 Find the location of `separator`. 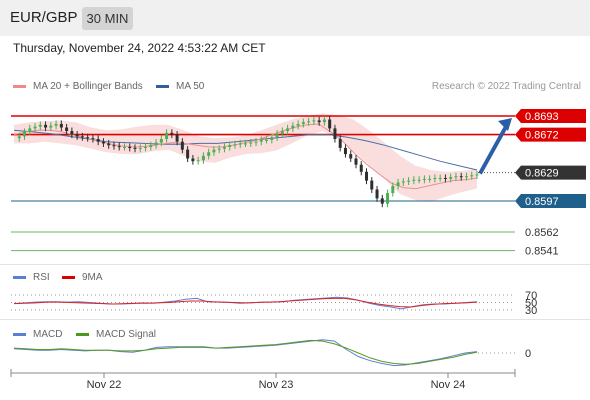

separator is located at coordinates (295, 264).